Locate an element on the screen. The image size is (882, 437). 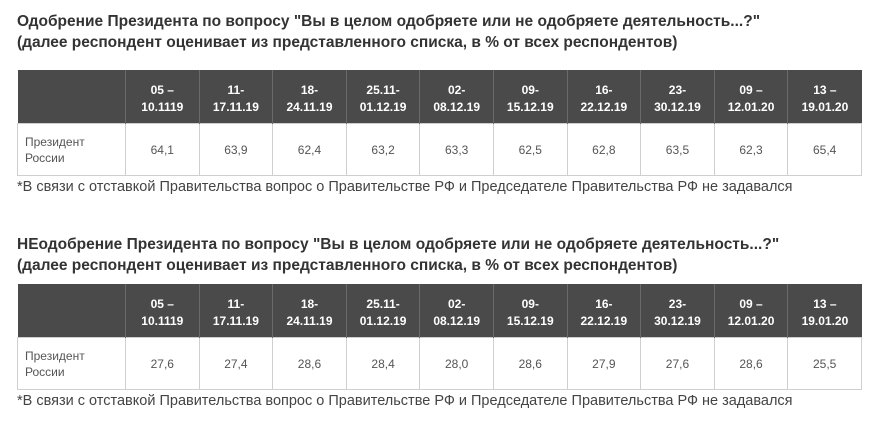
table-cell: 63,3 is located at coordinates (456, 149).